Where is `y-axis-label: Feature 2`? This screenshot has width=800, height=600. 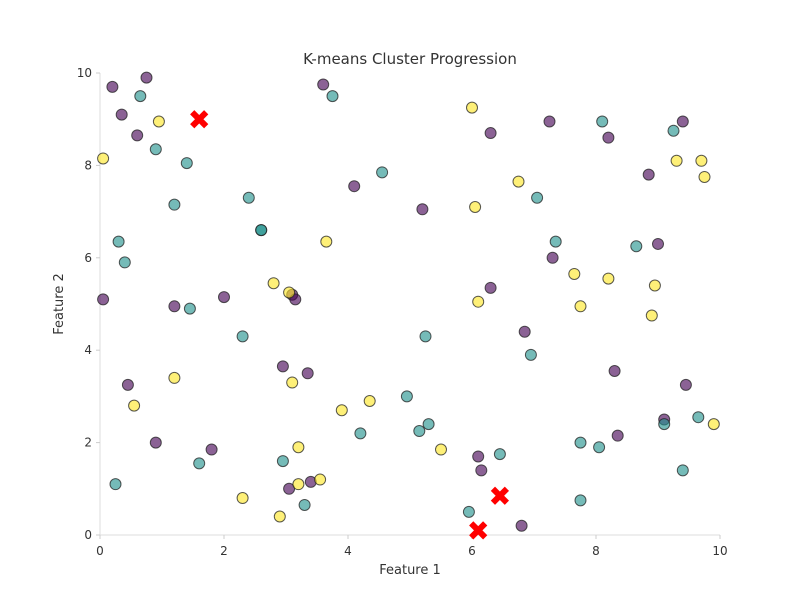 y-axis-label: Feature 2 is located at coordinates (59, 304).